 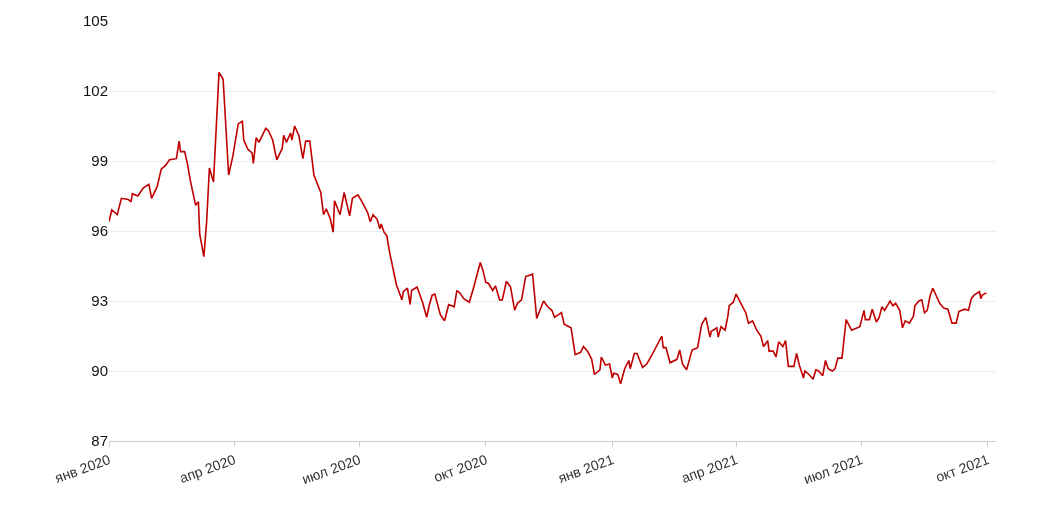 What do you see at coordinates (82, 468) in the screenshot?
I see `x-tick-label: янв 2020` at bounding box center [82, 468].